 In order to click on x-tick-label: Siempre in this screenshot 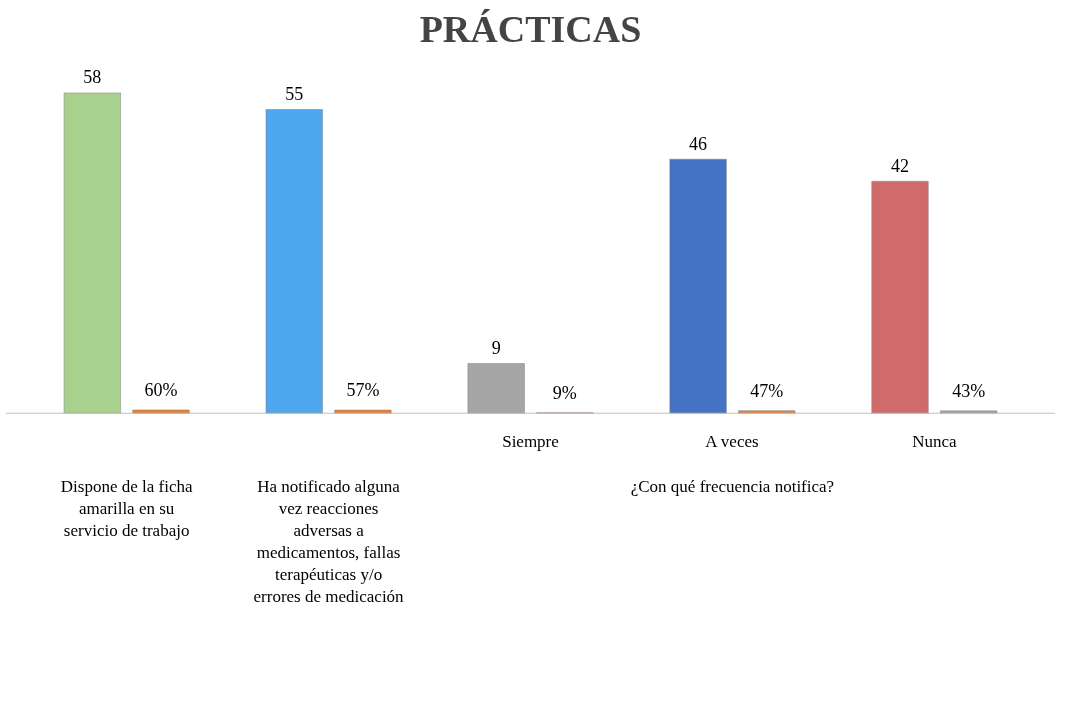, I will do `click(530, 442)`.